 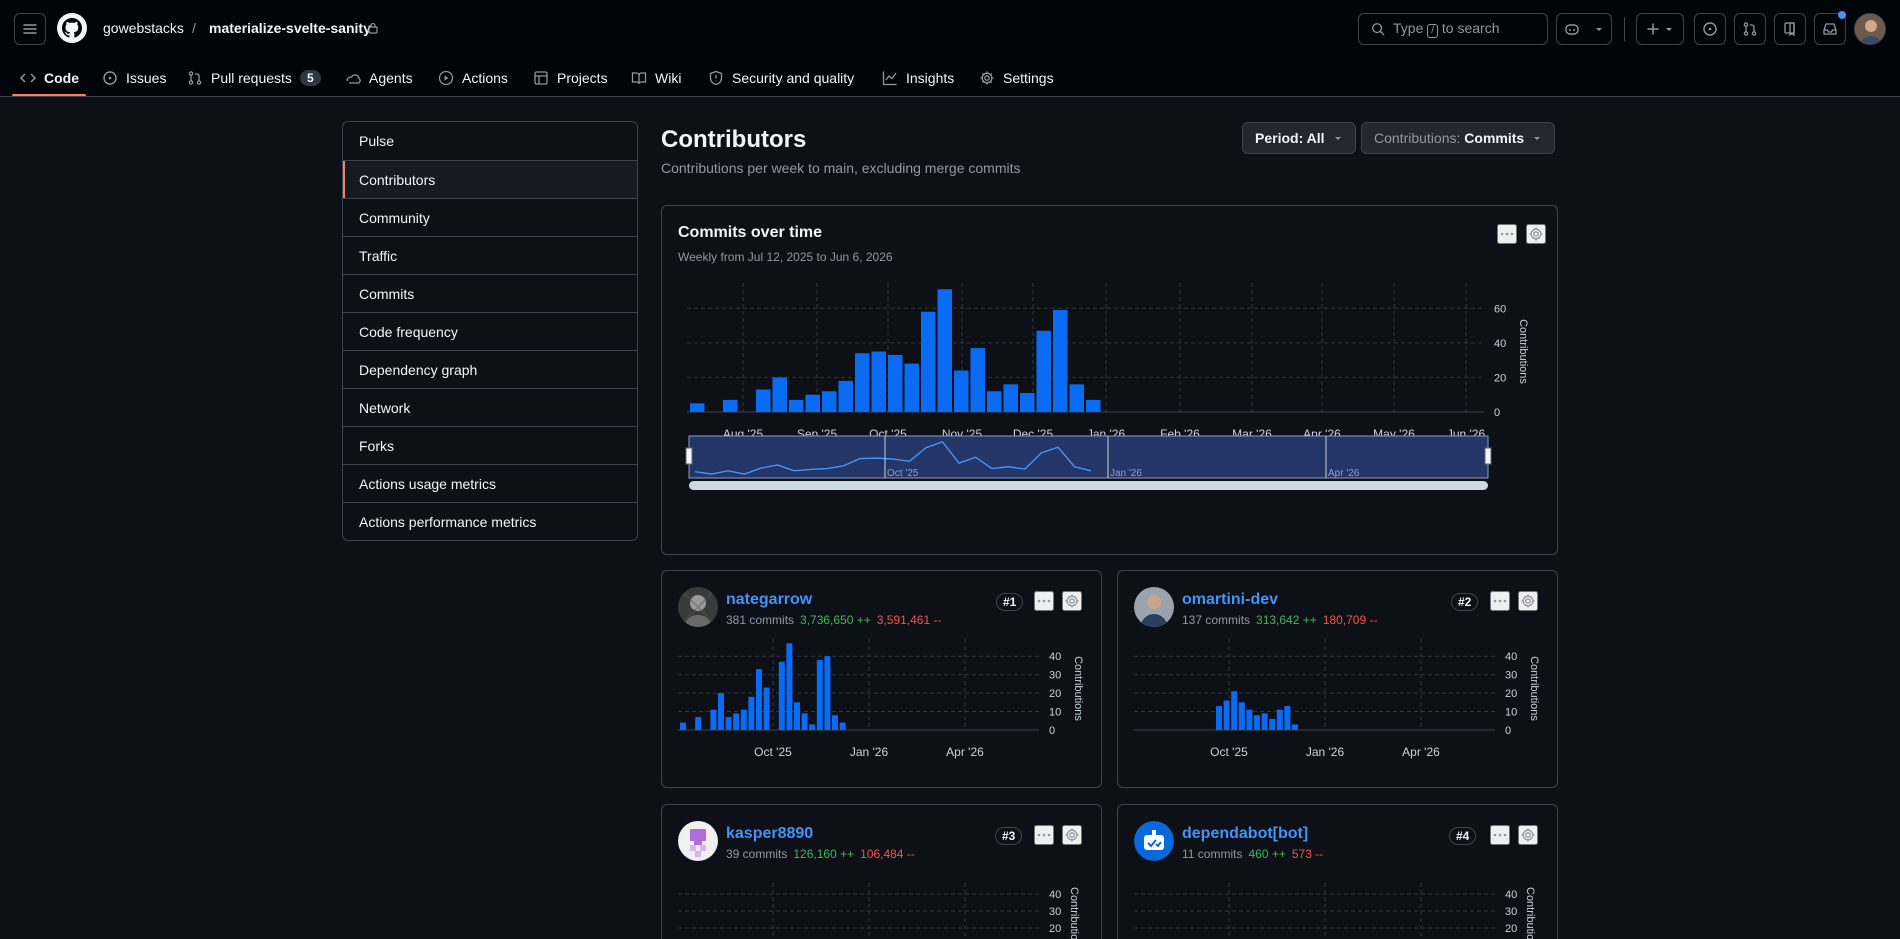 What do you see at coordinates (490, 217) in the screenshot?
I see `sidenav-item-community: Community` at bounding box center [490, 217].